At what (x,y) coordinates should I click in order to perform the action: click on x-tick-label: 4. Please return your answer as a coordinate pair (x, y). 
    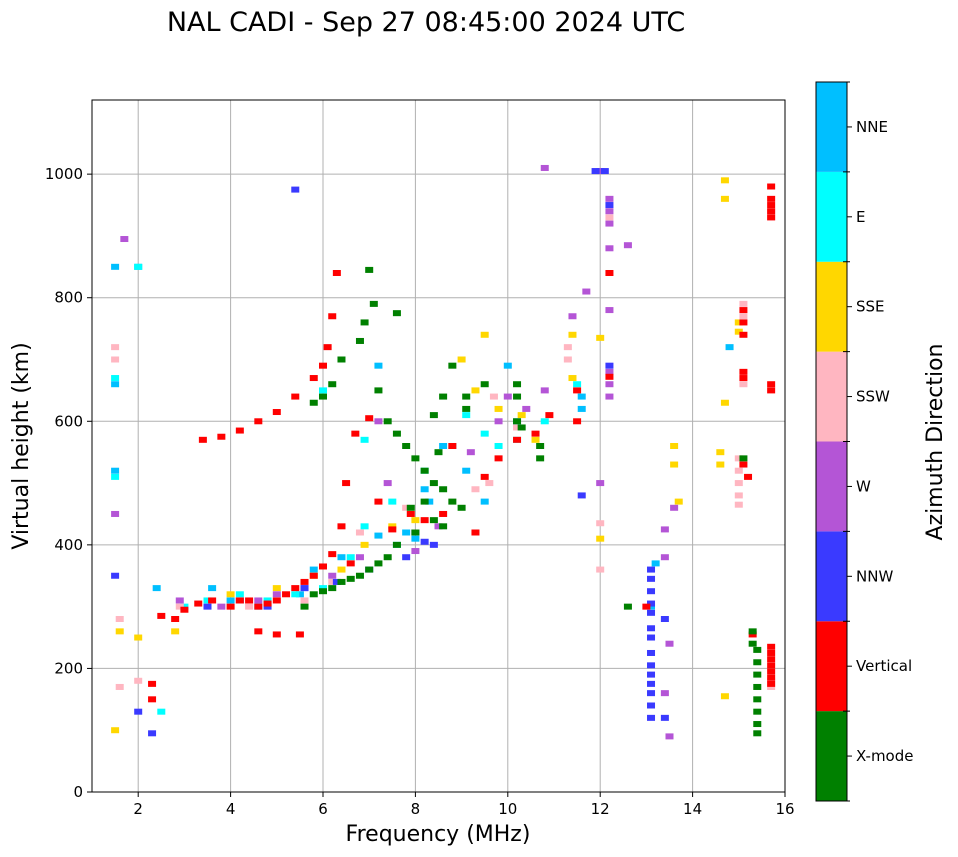
    Looking at the image, I should click on (231, 809).